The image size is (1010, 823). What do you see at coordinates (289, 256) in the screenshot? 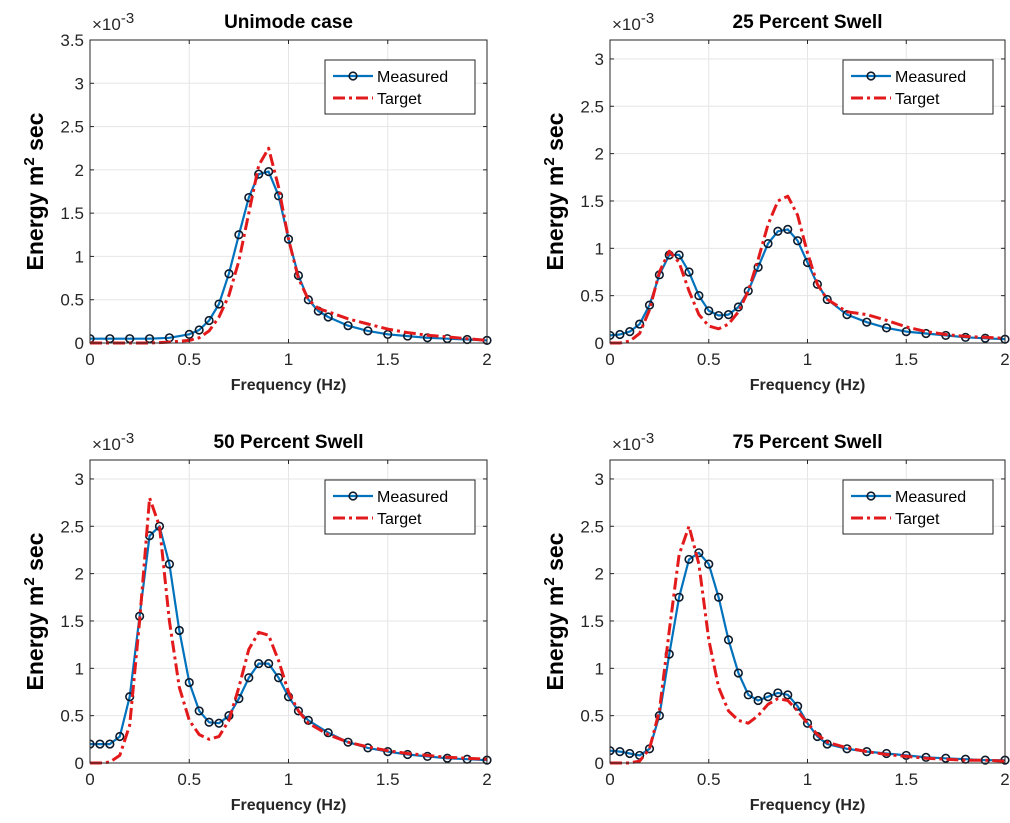
I see `series-line-measured` at bounding box center [289, 256].